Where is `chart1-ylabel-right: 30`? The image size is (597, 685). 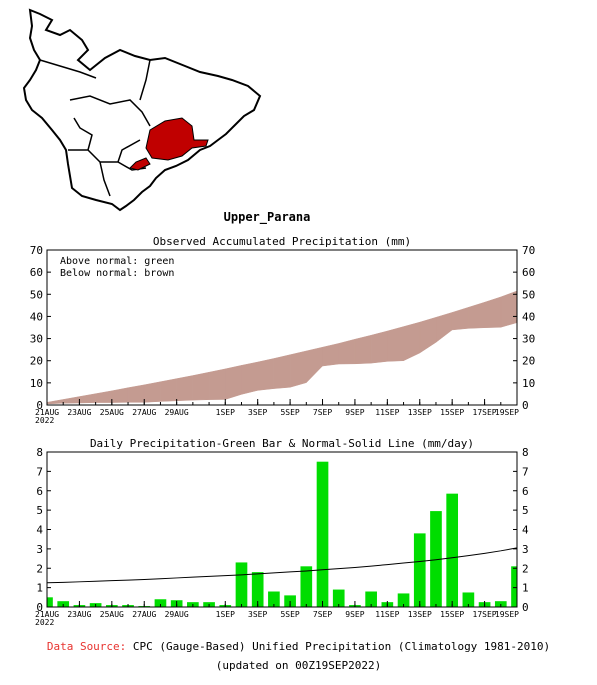 chart1-ylabel-right: 30 is located at coordinates (528, 339).